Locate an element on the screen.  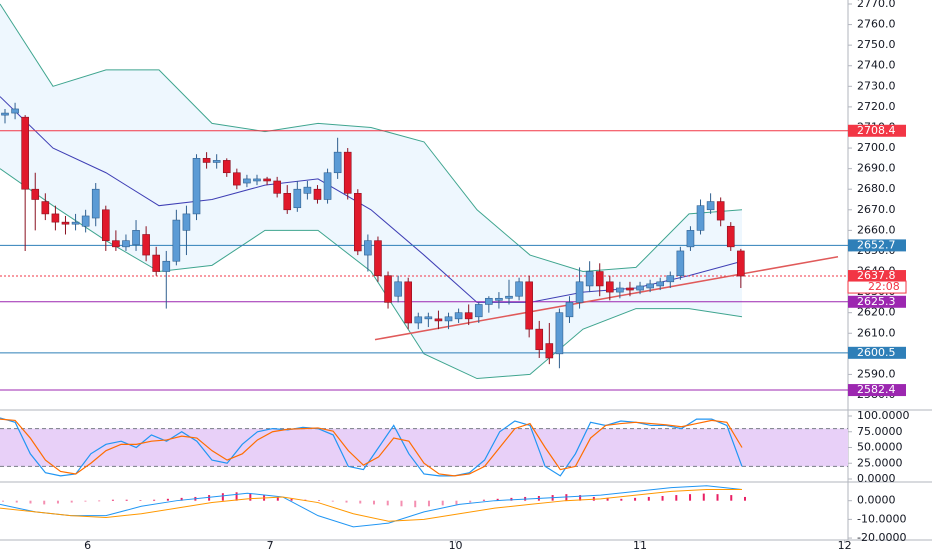
level-label: 2582.4 is located at coordinates (876, 389).